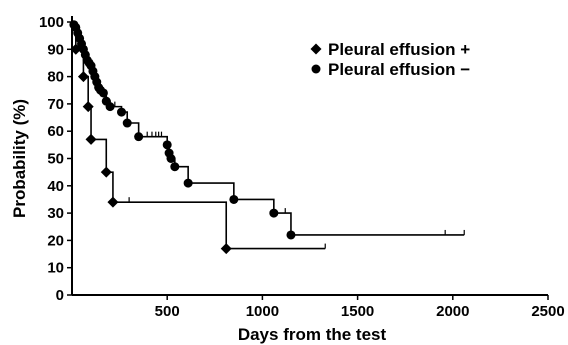 The width and height of the screenshot is (568, 345). I want to click on y-tick-label: 40, so click(55, 186).